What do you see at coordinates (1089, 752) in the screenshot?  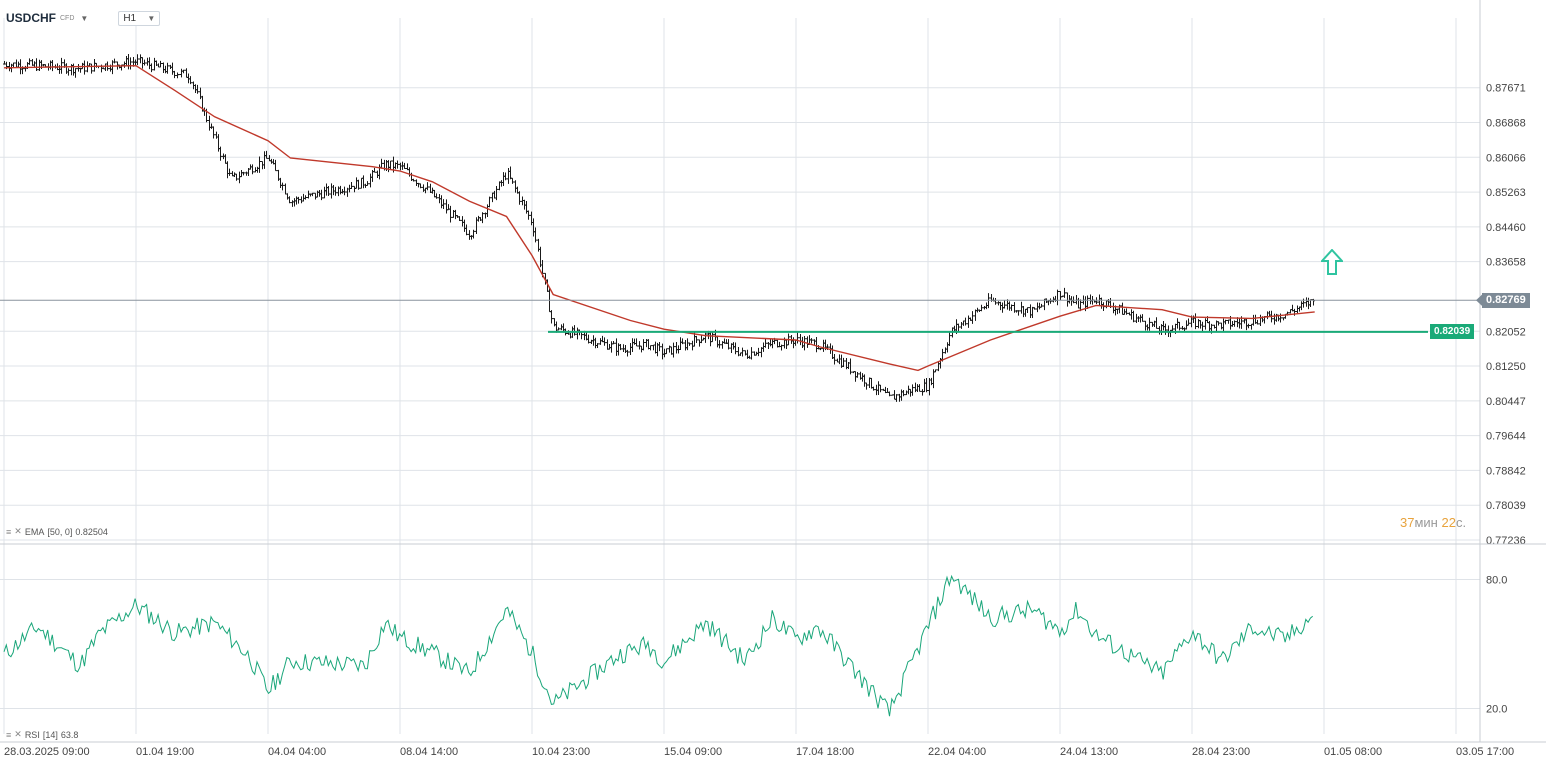 I see `x-tick-label: 24.04 13:00` at bounding box center [1089, 752].